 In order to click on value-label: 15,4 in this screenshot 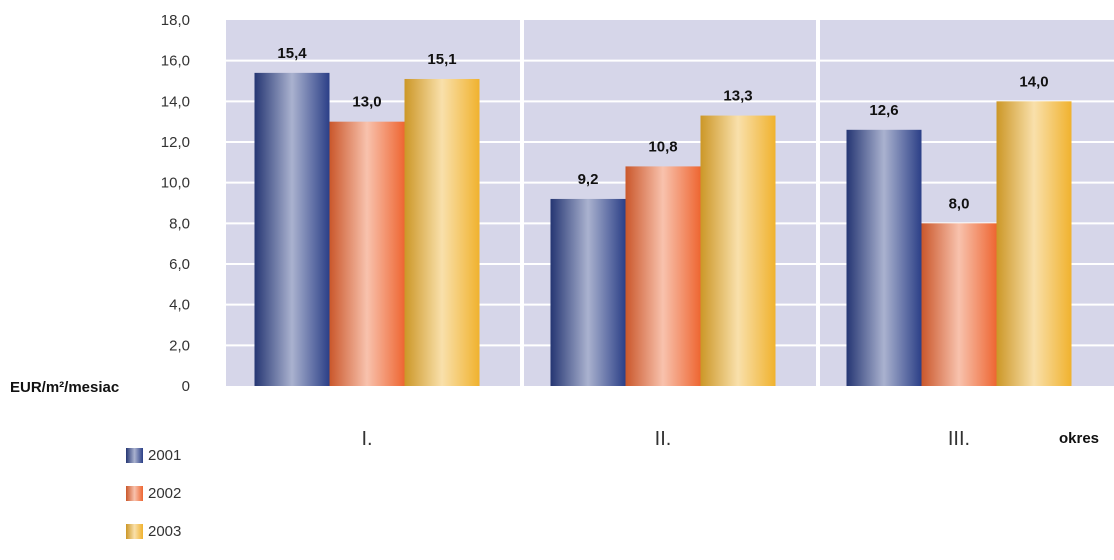, I will do `click(292, 53)`.